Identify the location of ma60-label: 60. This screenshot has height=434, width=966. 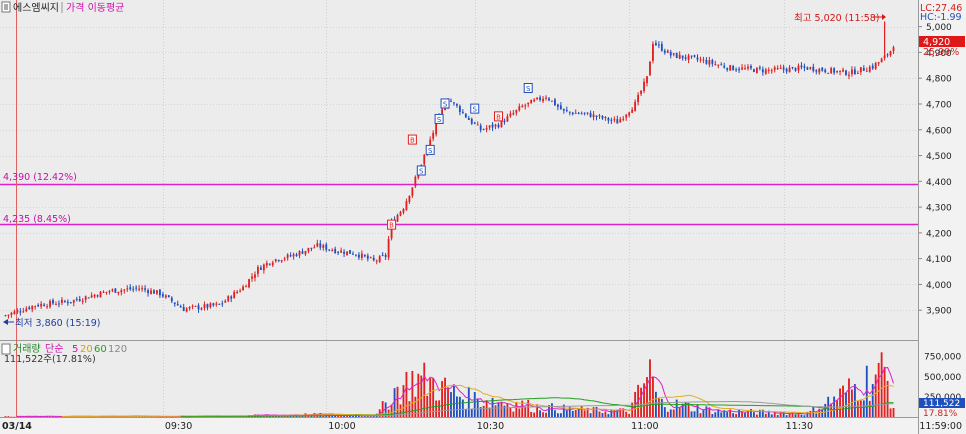
(100, 349).